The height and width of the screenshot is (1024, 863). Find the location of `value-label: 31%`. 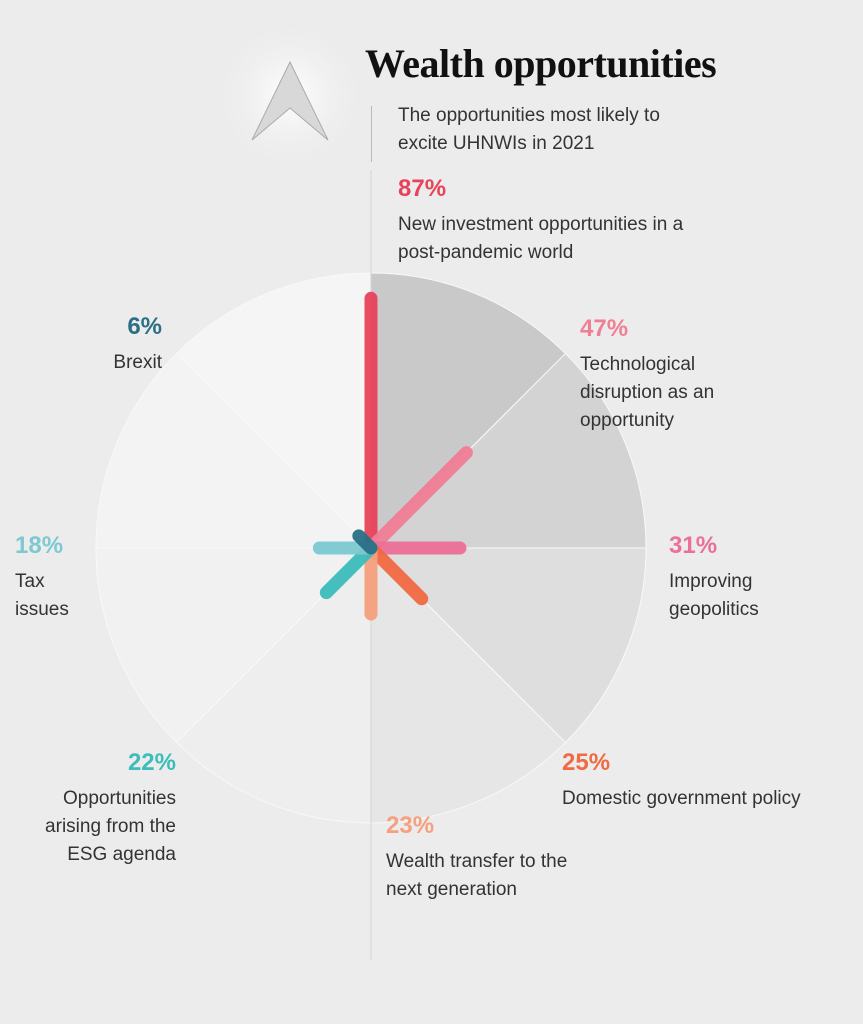

value-label: 31% is located at coordinates (693, 545).